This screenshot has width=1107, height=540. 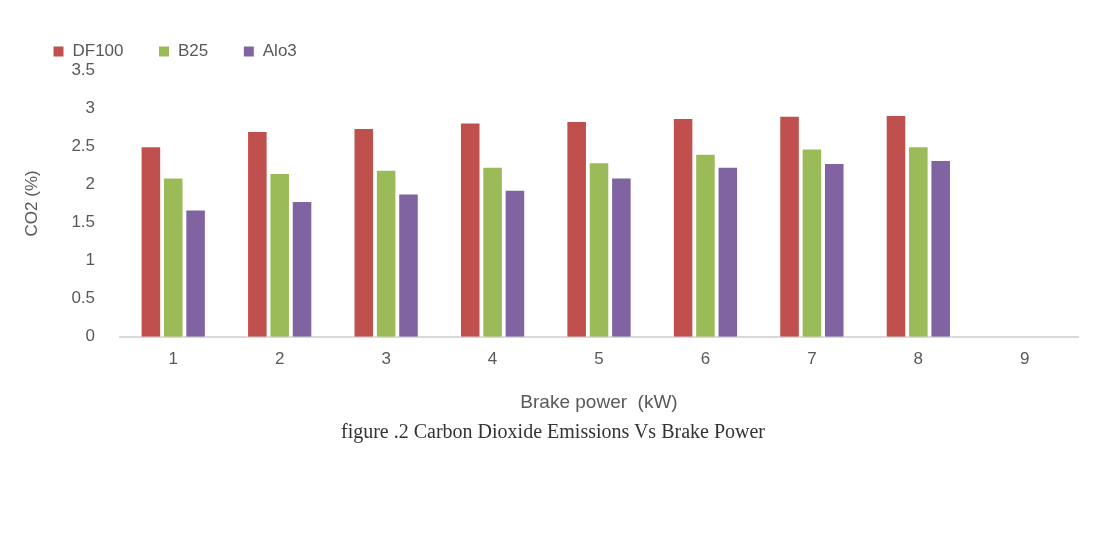 I want to click on text: figure .2 Carbon Dioxide Emissions Vs Brake Power, so click(x=553, y=431).